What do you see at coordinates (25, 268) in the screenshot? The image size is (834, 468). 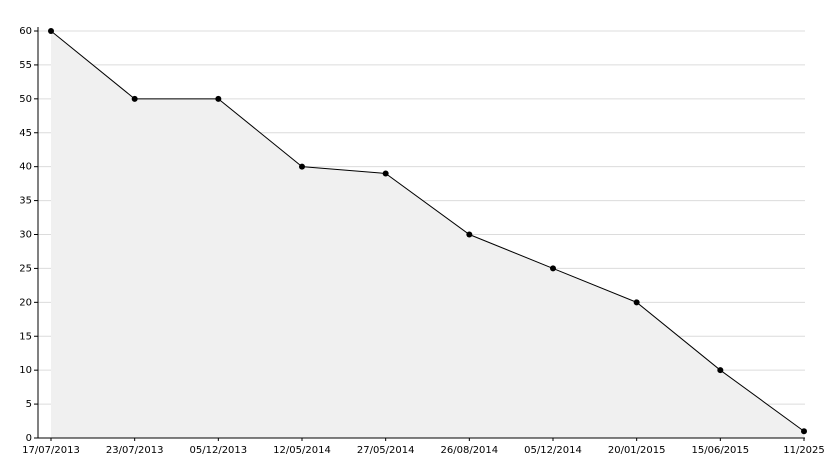 I see `y-tick-label: 25` at bounding box center [25, 268].